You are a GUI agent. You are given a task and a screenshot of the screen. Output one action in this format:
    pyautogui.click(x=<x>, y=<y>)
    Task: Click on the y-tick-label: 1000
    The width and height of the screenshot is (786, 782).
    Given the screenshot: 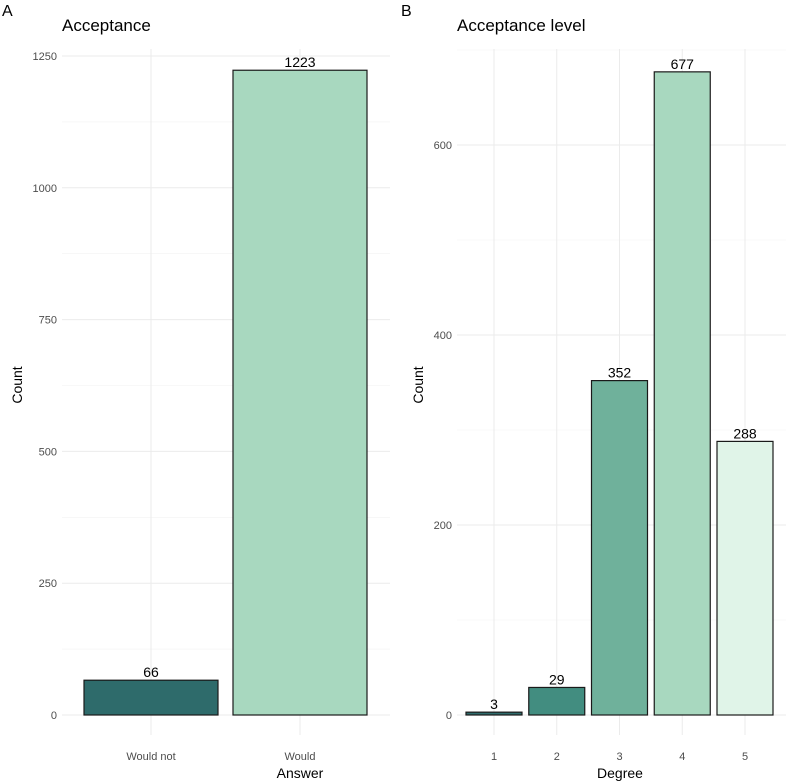 What is the action you would take?
    pyautogui.click(x=45, y=189)
    